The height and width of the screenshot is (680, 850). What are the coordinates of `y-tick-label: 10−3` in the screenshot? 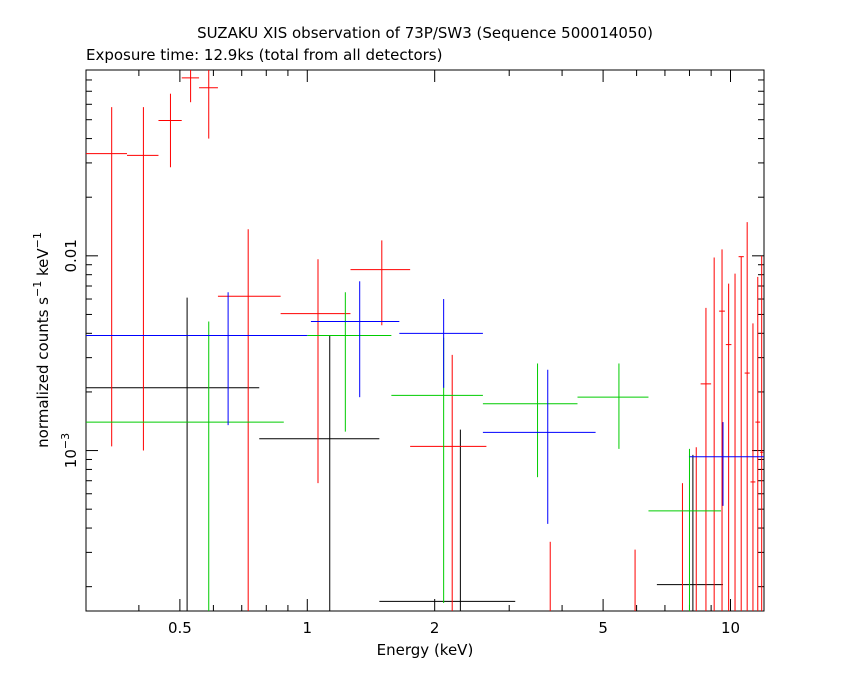 It's located at (69, 450).